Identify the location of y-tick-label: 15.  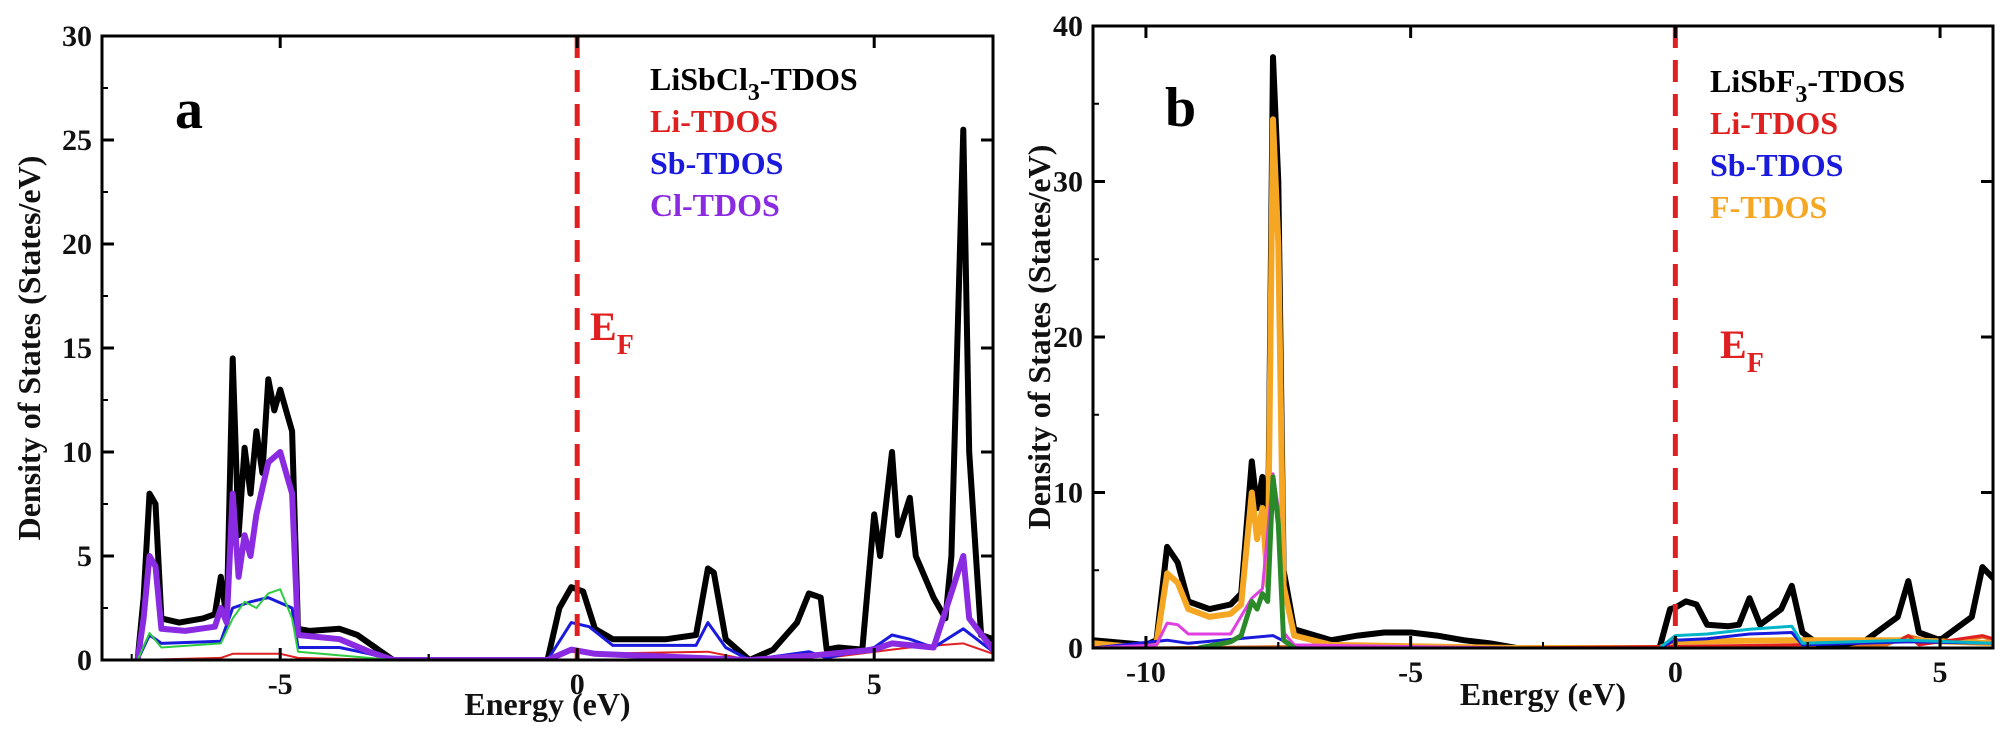
(77, 348).